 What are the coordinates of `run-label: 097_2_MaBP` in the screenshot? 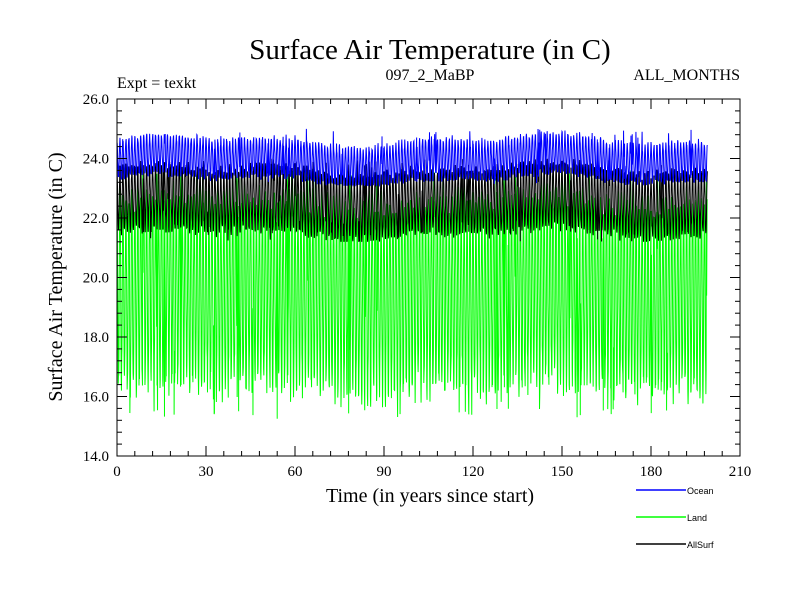 It's located at (430, 75).